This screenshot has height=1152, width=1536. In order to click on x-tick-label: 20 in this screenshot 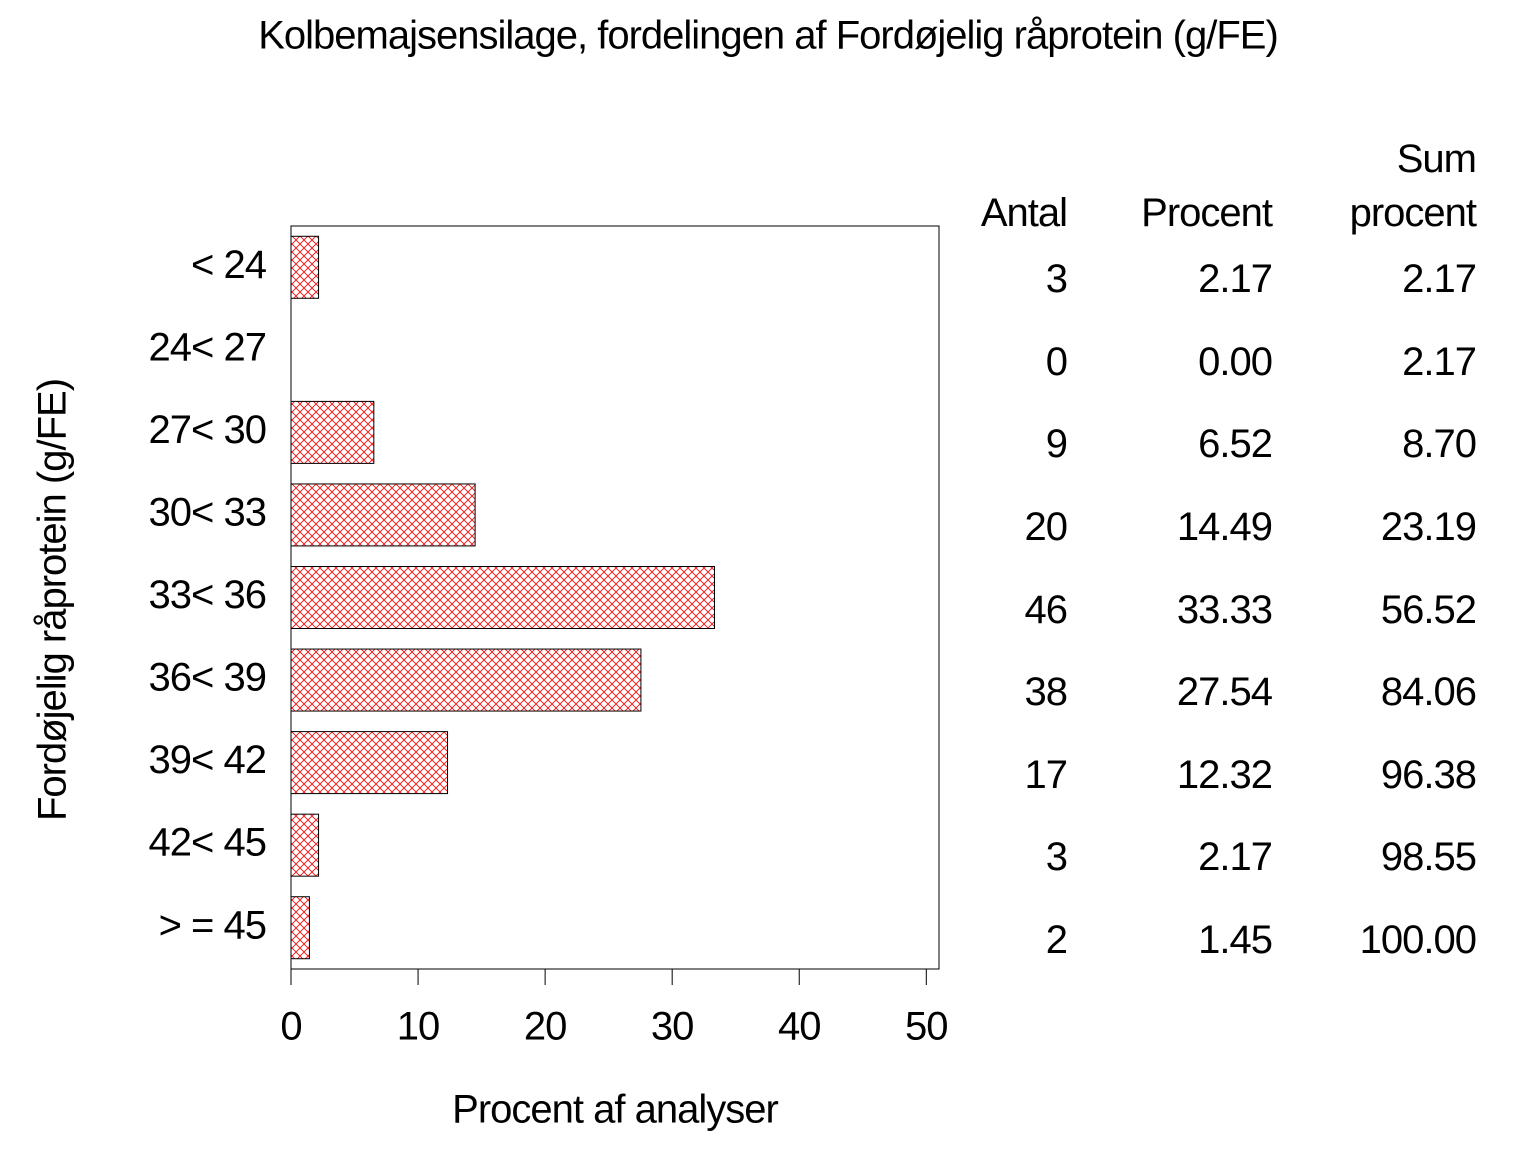, I will do `click(545, 1027)`.